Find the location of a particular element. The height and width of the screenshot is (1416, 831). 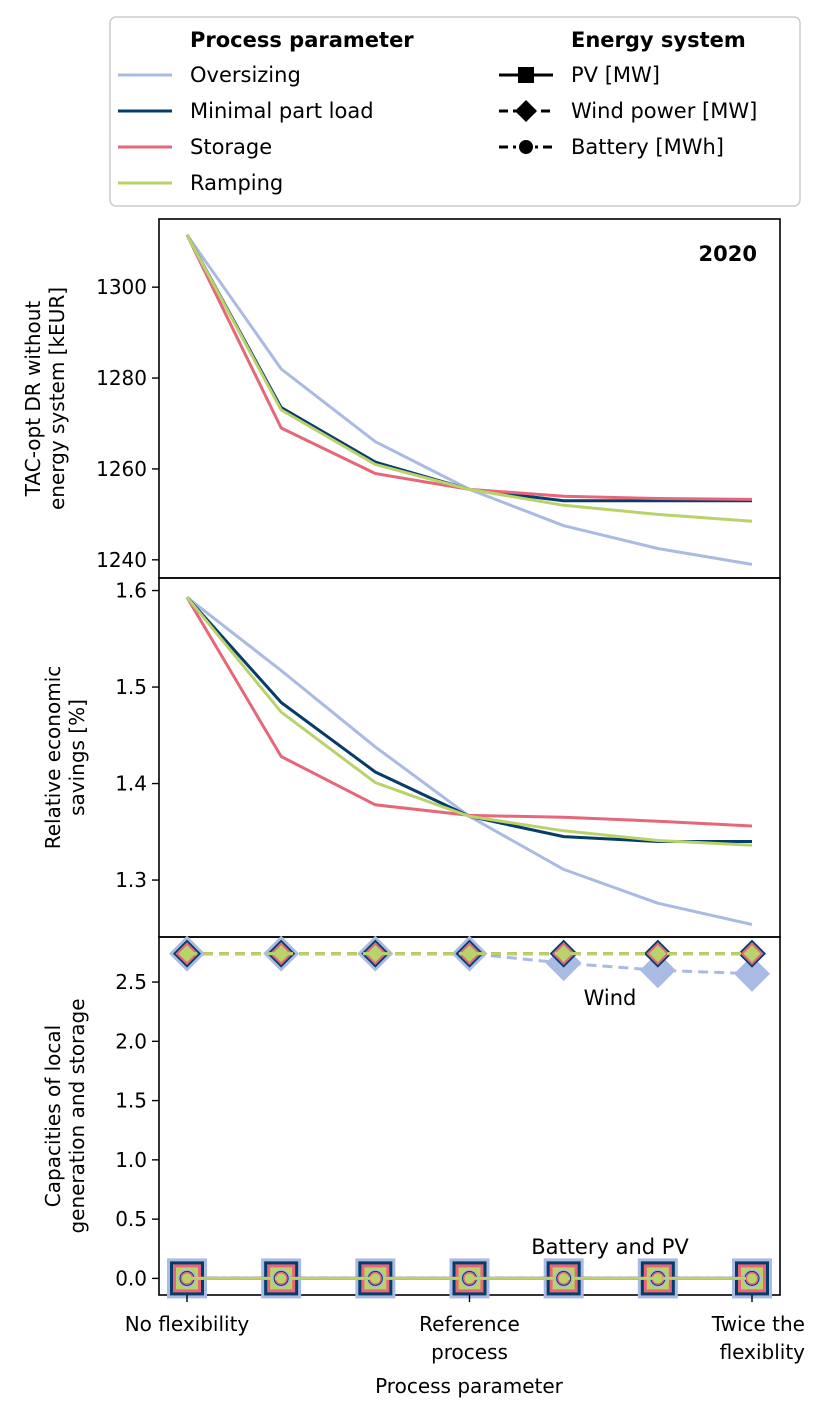

y-tick-label-2-1: 0.5 is located at coordinates (131, 1219).